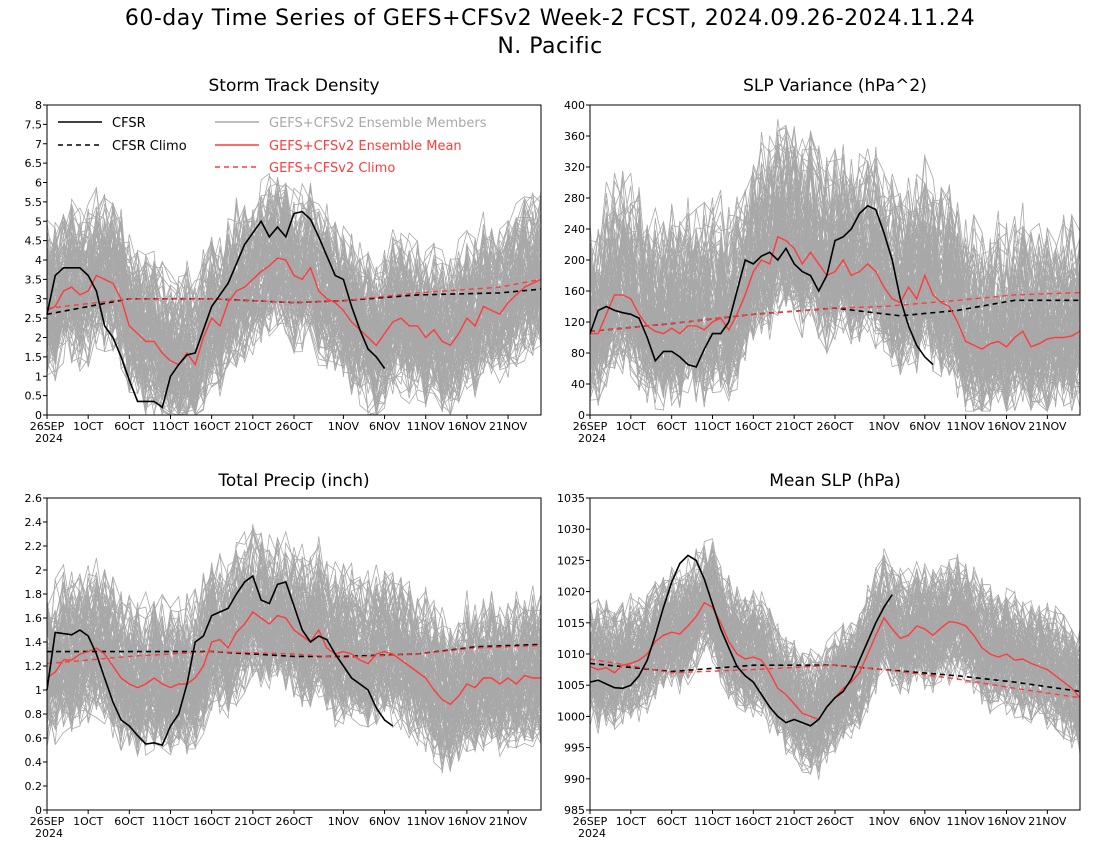  What do you see at coordinates (1006, 426) in the screenshot?
I see `x-tick-label-p1: 16NOV` at bounding box center [1006, 426].